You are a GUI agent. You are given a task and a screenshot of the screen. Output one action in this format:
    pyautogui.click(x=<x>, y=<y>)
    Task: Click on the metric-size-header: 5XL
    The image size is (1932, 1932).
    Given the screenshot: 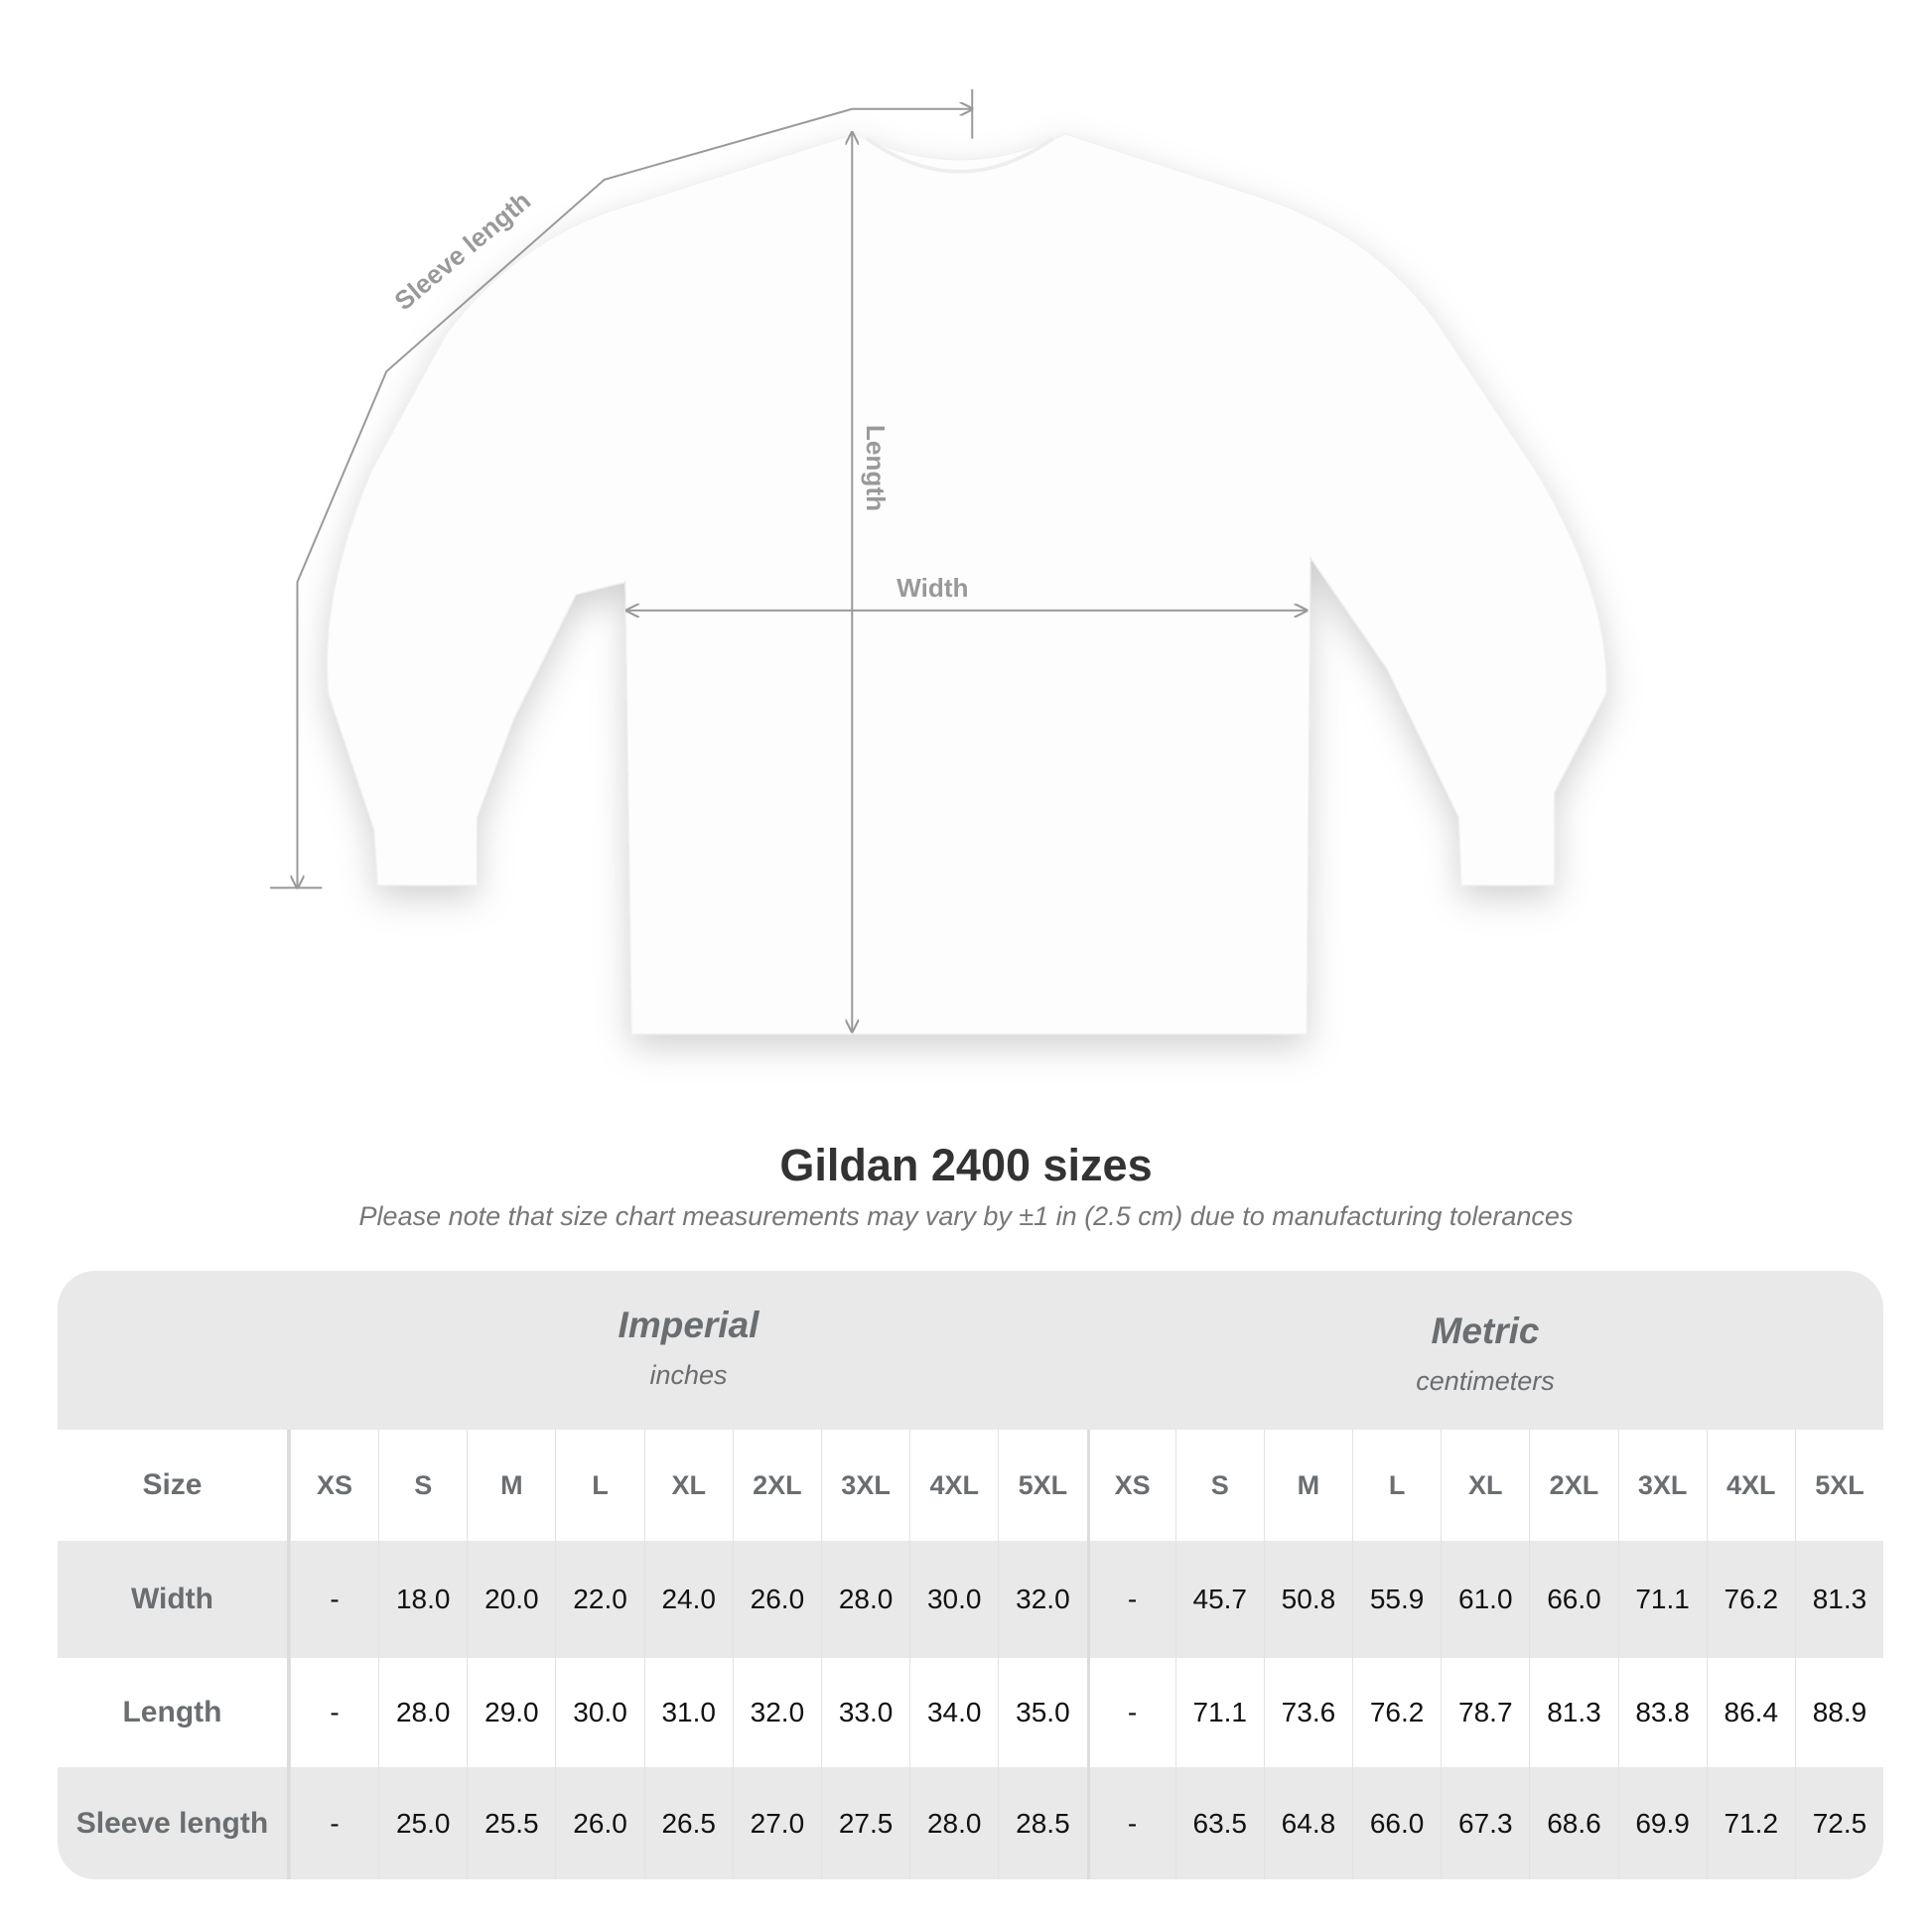 What is the action you would take?
    pyautogui.click(x=1839, y=1486)
    